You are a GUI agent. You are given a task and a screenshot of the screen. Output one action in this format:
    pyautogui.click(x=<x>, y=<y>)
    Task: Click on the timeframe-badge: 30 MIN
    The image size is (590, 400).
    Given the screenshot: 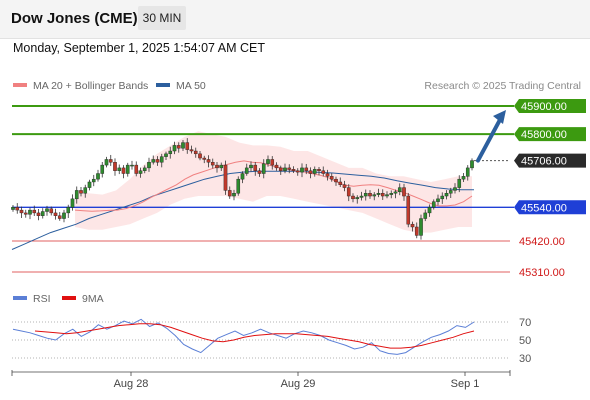 What is the action you would take?
    pyautogui.click(x=162, y=18)
    